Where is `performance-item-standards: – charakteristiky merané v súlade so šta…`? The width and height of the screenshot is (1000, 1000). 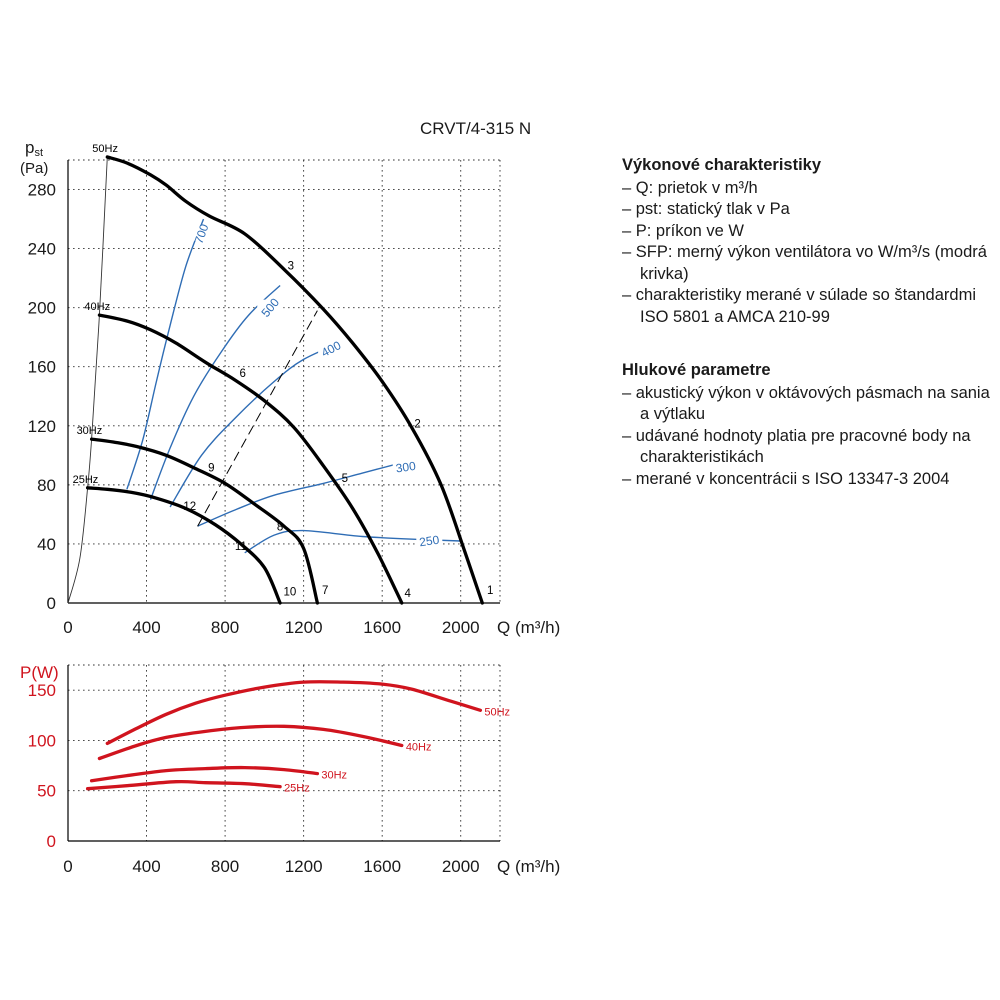
performance-item-standards: – charakteristiky merané v súlade so šta… is located at coordinates (799, 306).